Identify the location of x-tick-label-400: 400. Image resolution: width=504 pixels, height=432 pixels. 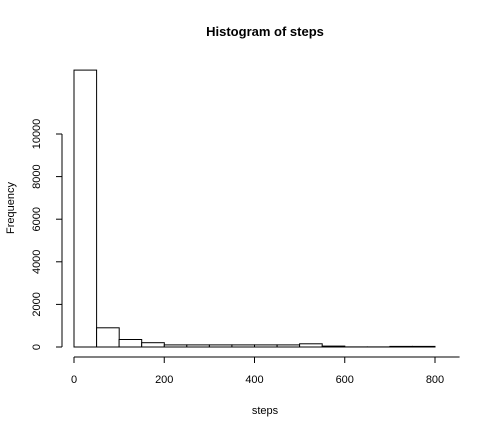
(254, 380).